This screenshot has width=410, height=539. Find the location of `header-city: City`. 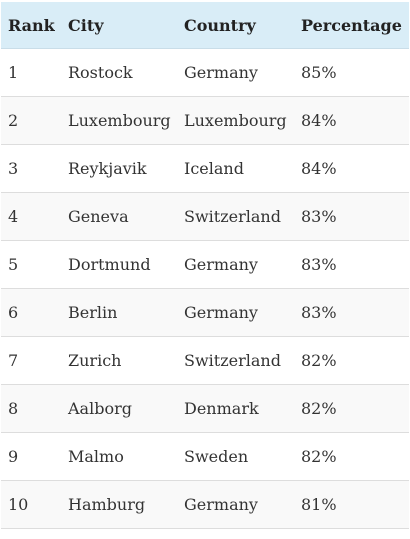

header-city: City is located at coordinates (119, 25).